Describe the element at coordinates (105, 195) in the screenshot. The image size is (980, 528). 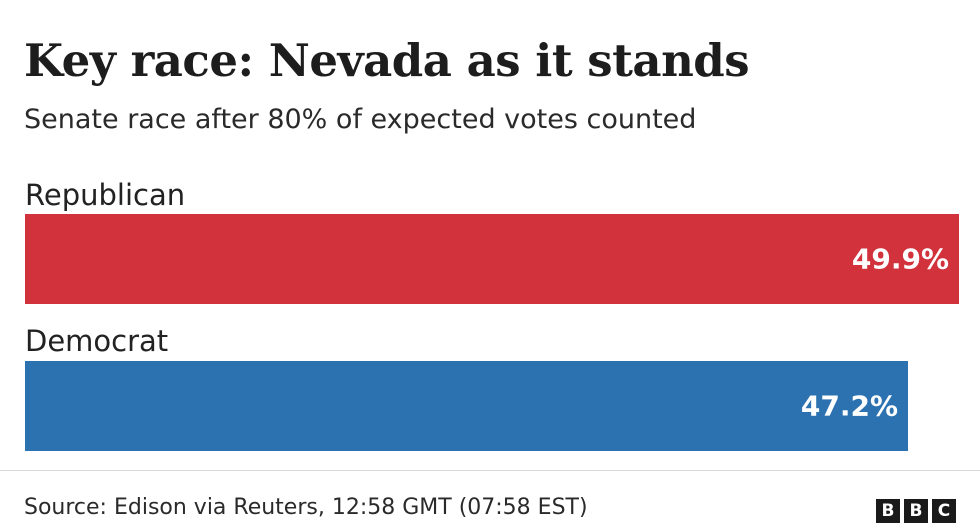
I see `bar-category-label: Republican` at that location.